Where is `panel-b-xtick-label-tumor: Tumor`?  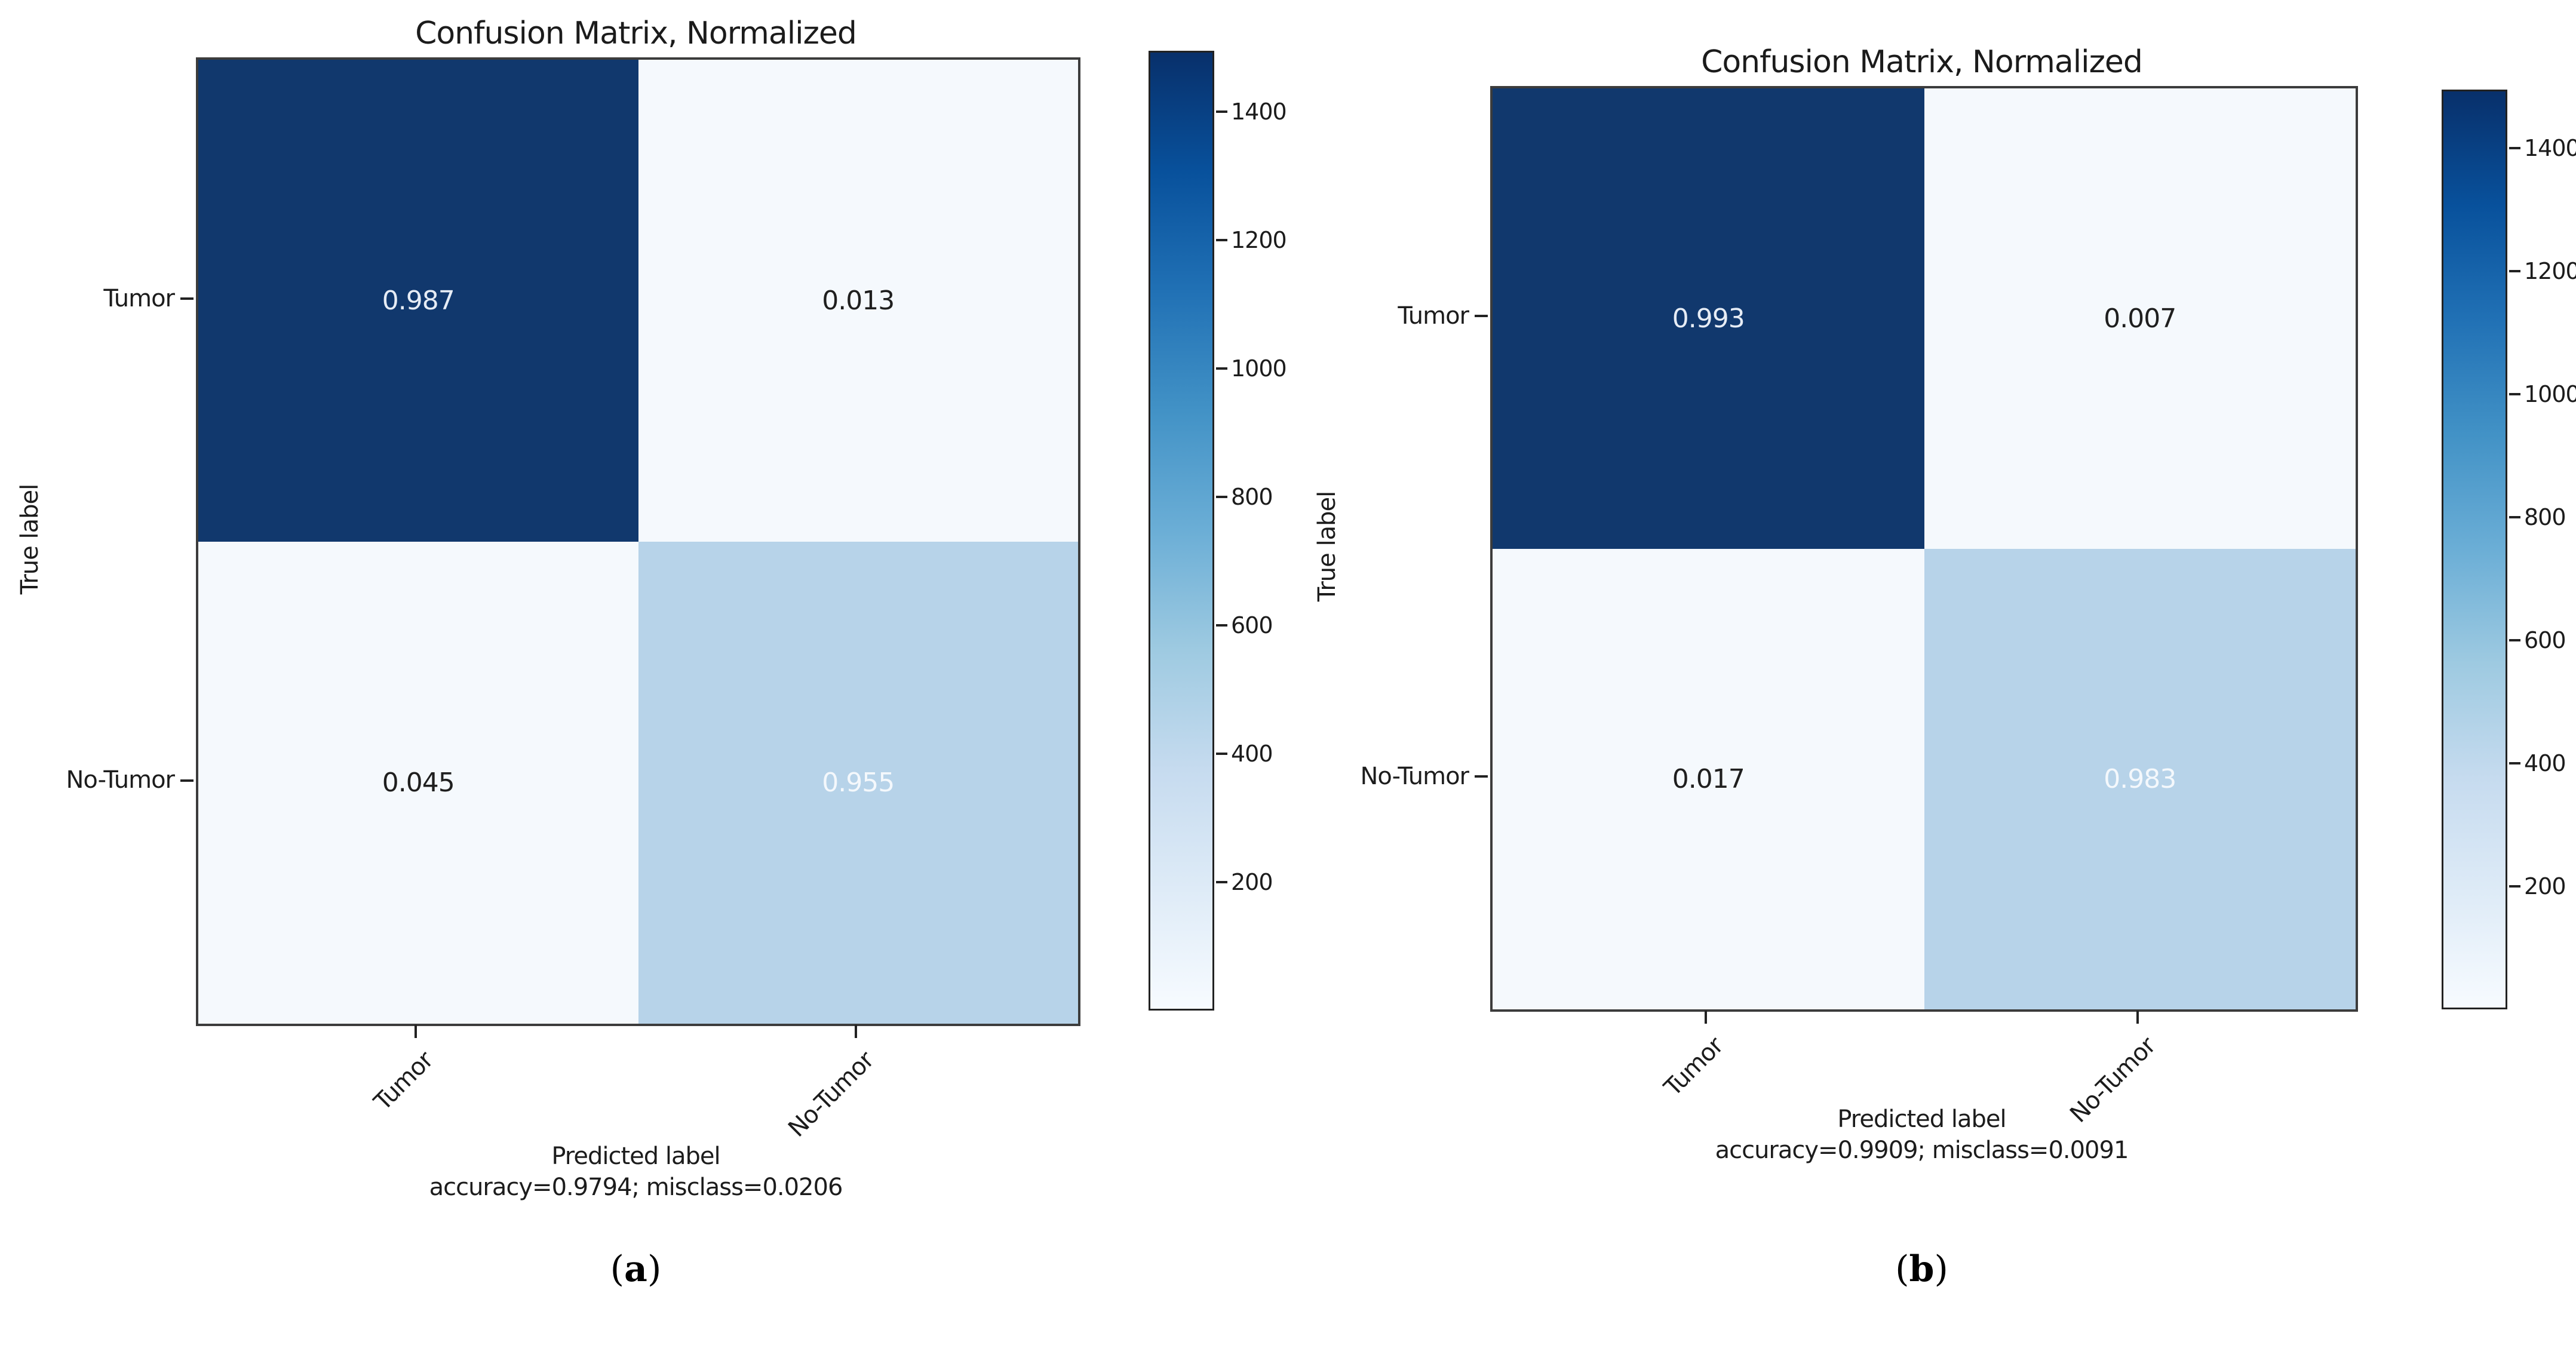
panel-b-xtick-label-tumor: Tumor is located at coordinates (1694, 1067).